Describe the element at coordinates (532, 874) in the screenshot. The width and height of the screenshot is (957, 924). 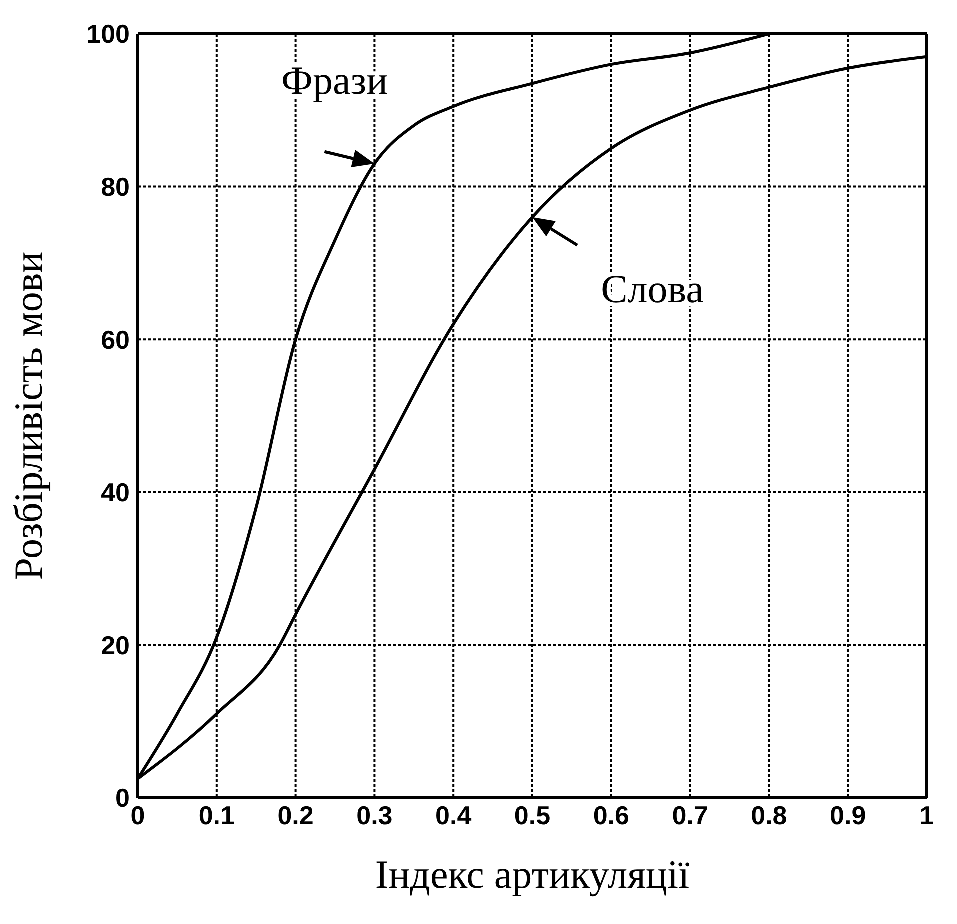
I see `x-axis-title: Індекс артикуляції` at that location.